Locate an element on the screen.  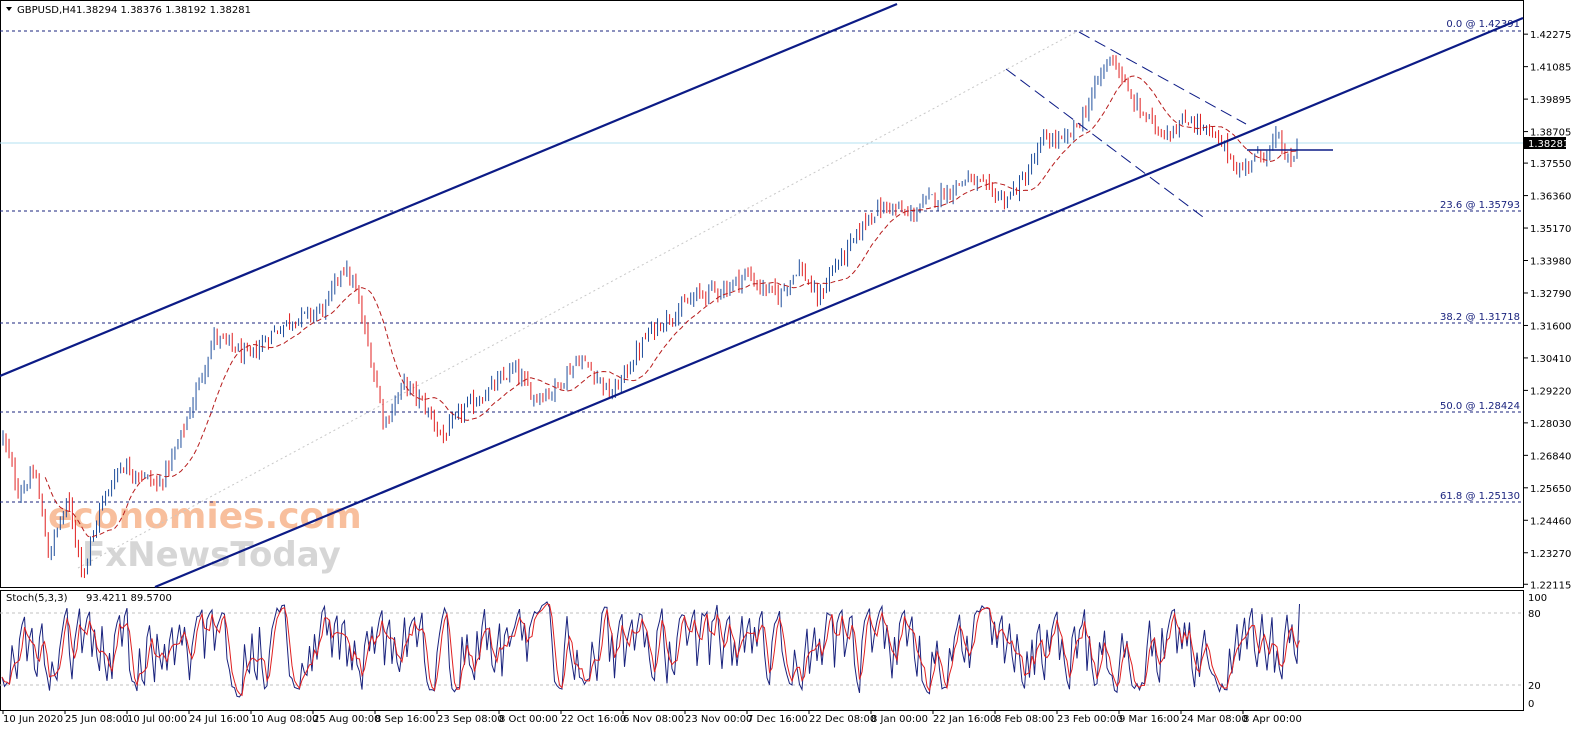
time-tick-label: 24 Mar 08:00 is located at coordinates (1214, 719).